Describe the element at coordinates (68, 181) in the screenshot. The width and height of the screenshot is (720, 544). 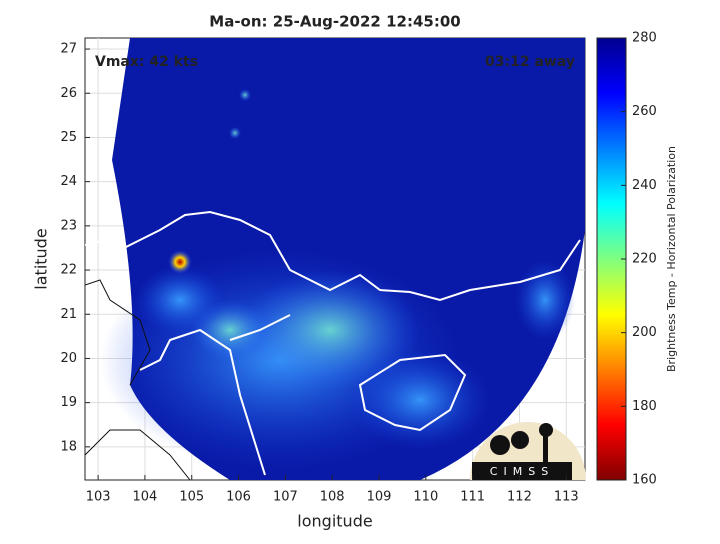
I see `y-tick-label: 24` at that location.